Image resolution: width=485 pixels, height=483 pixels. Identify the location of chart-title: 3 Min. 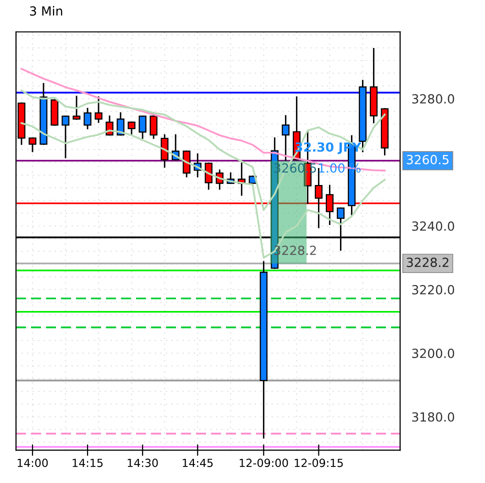
(46, 11).